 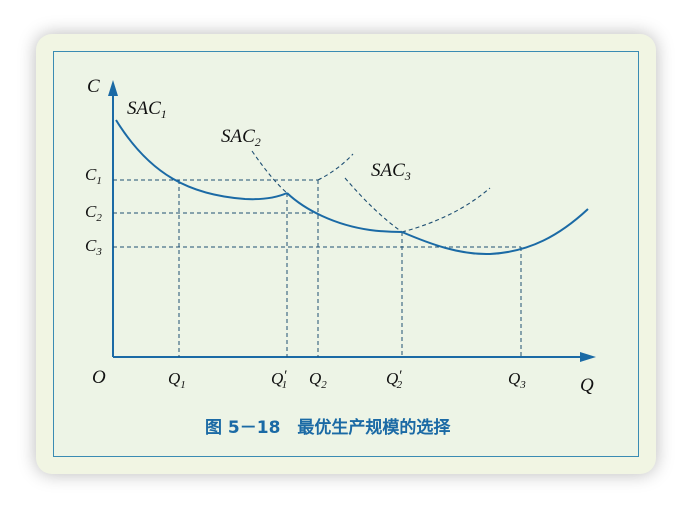 I want to click on sac3-label: SAC3, so click(x=391, y=171).